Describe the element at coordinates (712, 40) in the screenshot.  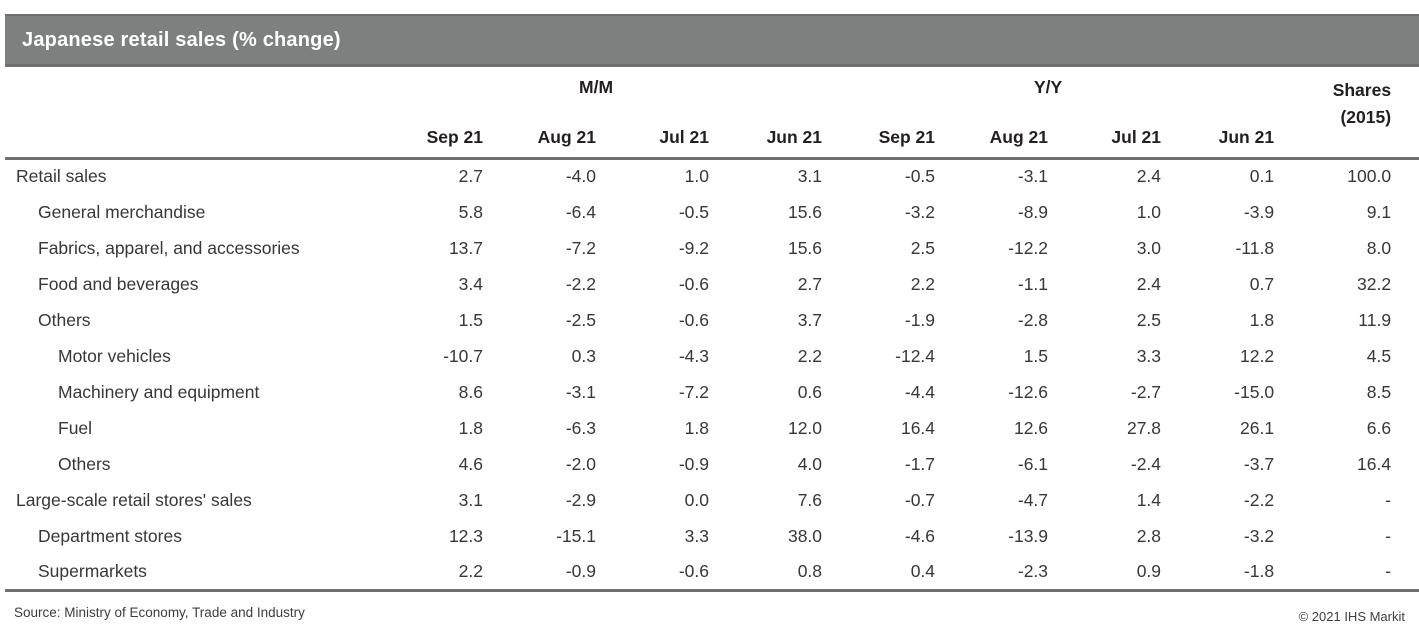
I see `table-title-bar: Japanese retail sales (% change)` at that location.